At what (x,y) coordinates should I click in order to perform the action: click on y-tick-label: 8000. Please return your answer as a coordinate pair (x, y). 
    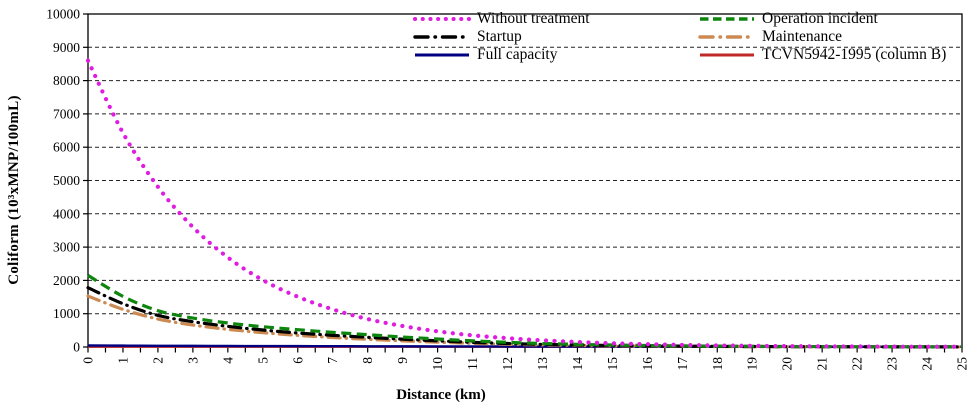
    Looking at the image, I should click on (66, 80).